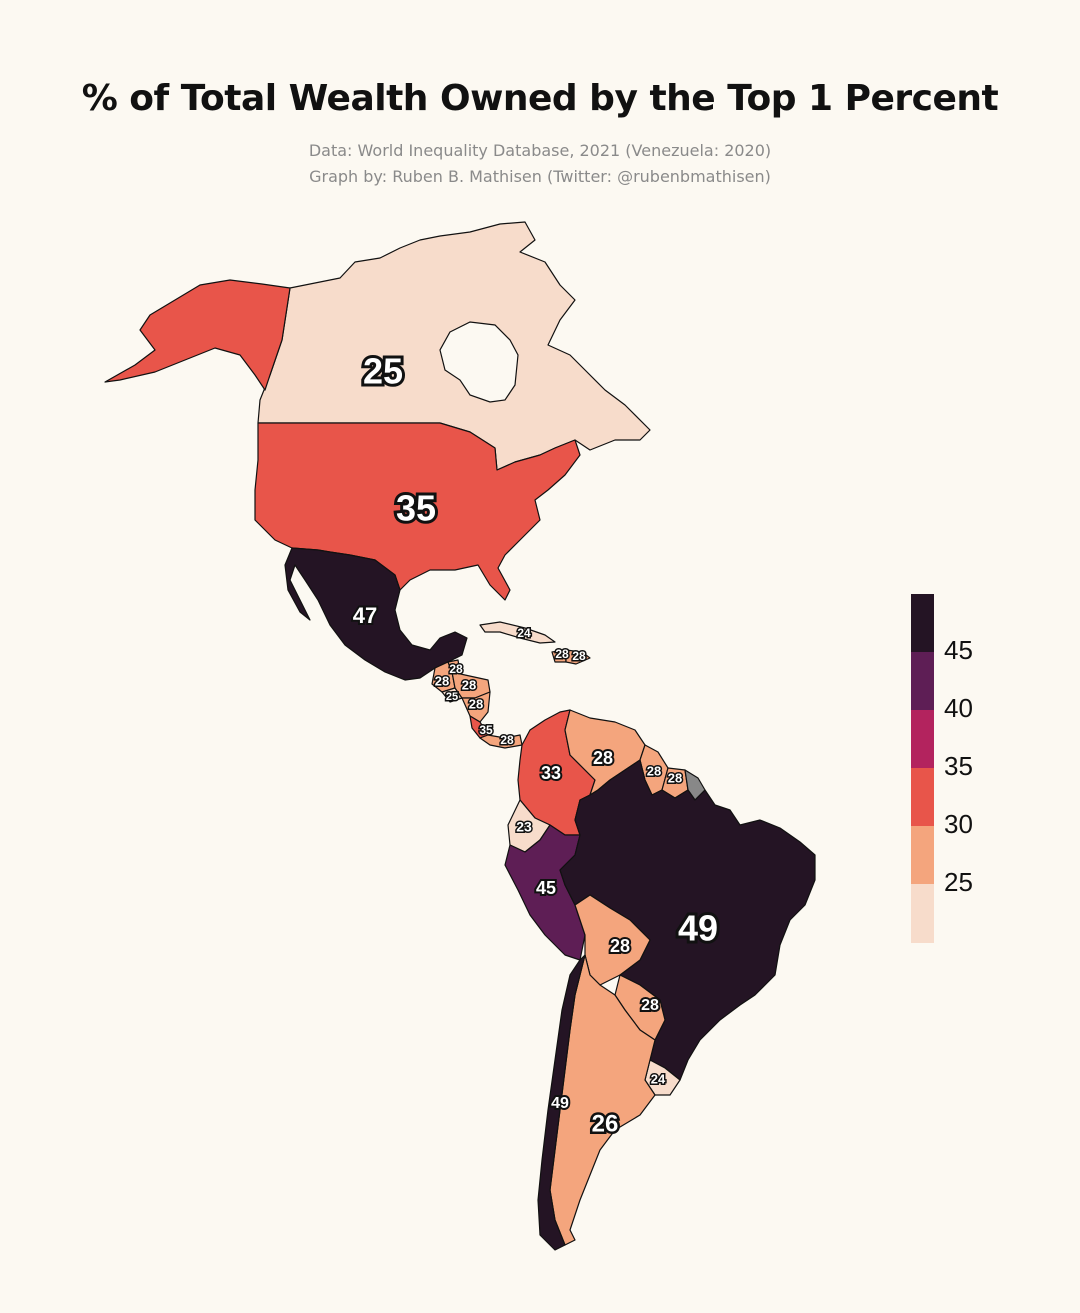 The image size is (1080, 1313). I want to click on label-belize: 28, so click(456, 669).